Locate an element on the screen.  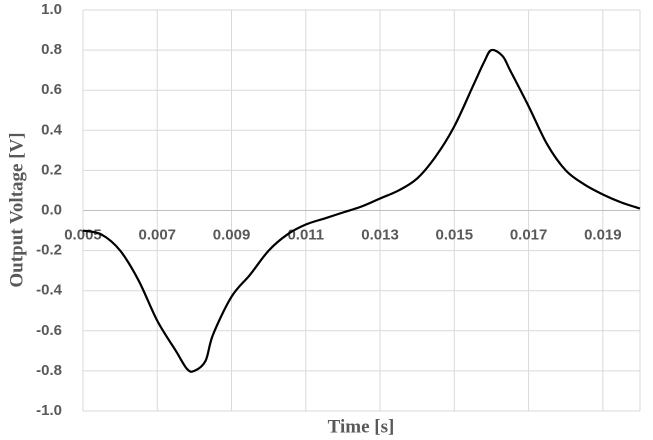
y-tick-label: 0.6 is located at coordinates (51, 89).